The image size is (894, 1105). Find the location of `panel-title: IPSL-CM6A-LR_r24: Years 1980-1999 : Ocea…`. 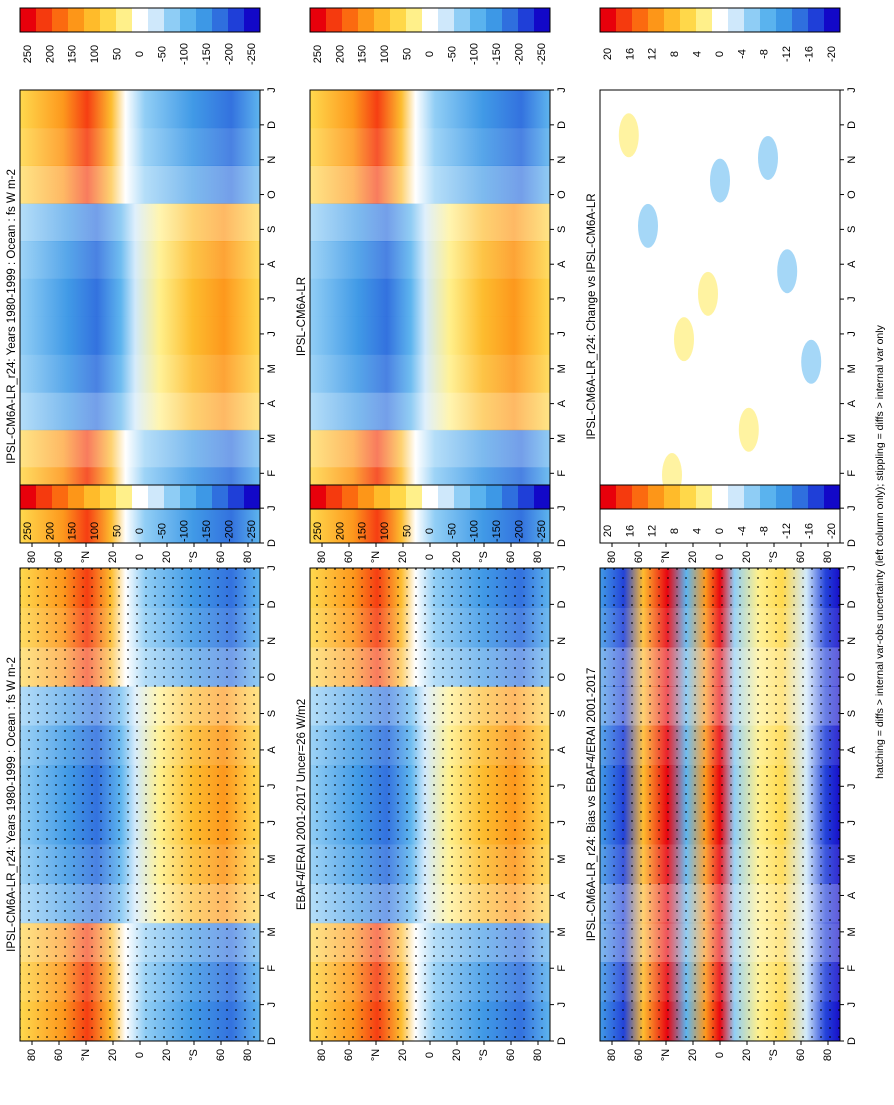

panel-title: IPSL-CM6A-LR_r24: Years 1980-1999 : Ocea… is located at coordinates (12, 804).